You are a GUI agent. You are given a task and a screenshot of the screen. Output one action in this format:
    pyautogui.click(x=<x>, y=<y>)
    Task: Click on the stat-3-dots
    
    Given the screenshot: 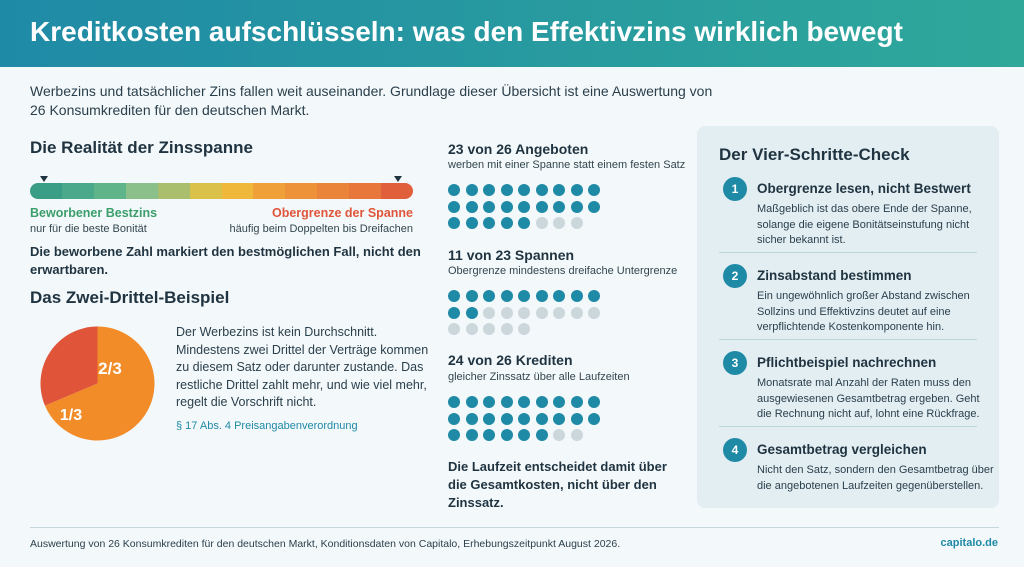 What is the action you would take?
    pyautogui.click(x=528, y=421)
    